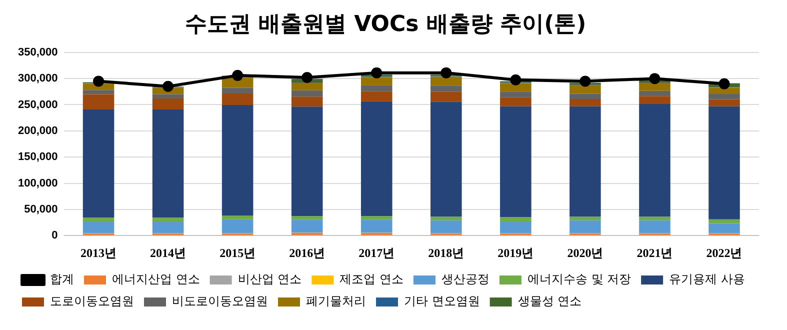 This screenshot has height=330, width=787. I want to click on x-tick-label: 2018년, so click(446, 253).